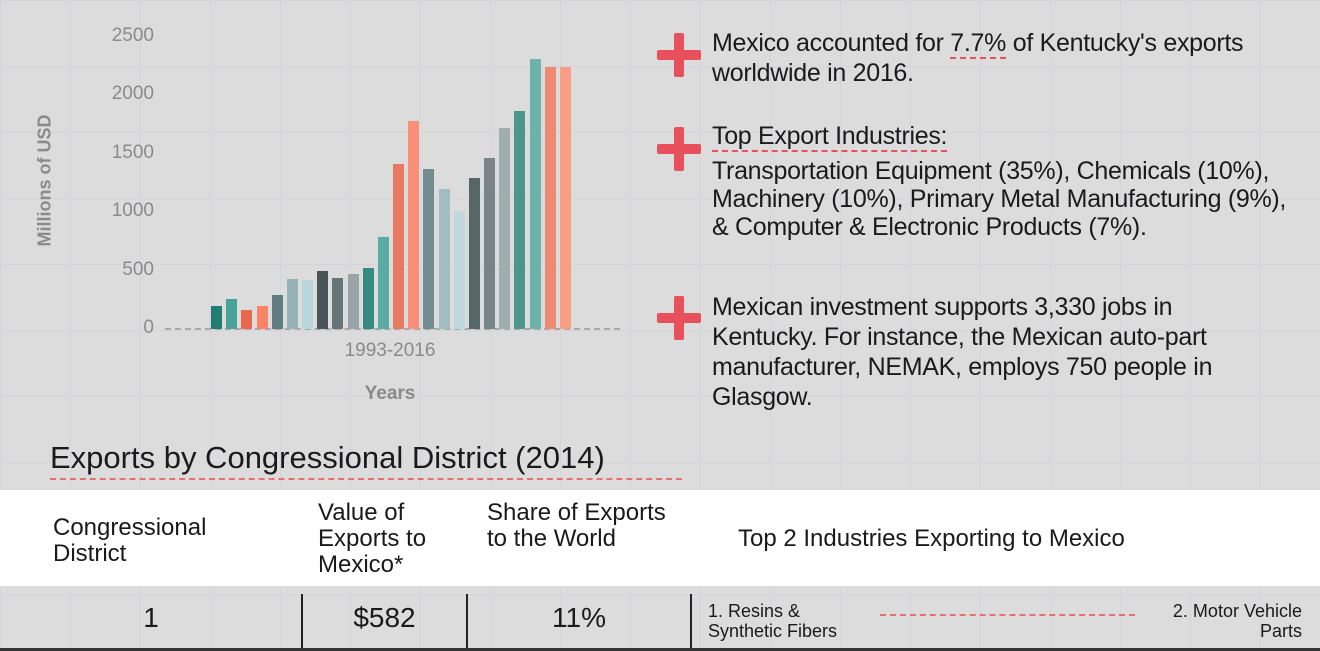 The height and width of the screenshot is (651, 1320). What do you see at coordinates (550, 197) in the screenshot?
I see `bar-2015` at bounding box center [550, 197].